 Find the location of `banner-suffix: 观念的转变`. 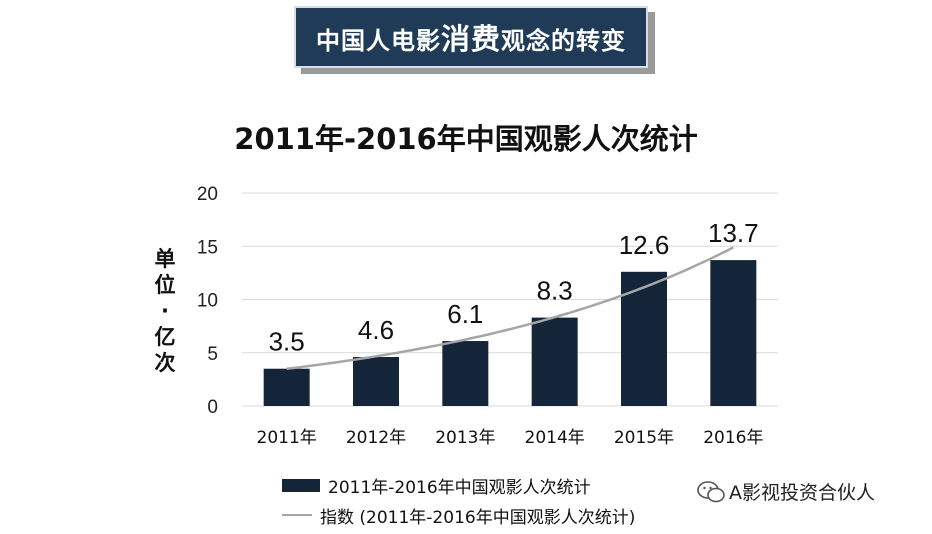

banner-suffix: 观念的转变 is located at coordinates (563, 41).